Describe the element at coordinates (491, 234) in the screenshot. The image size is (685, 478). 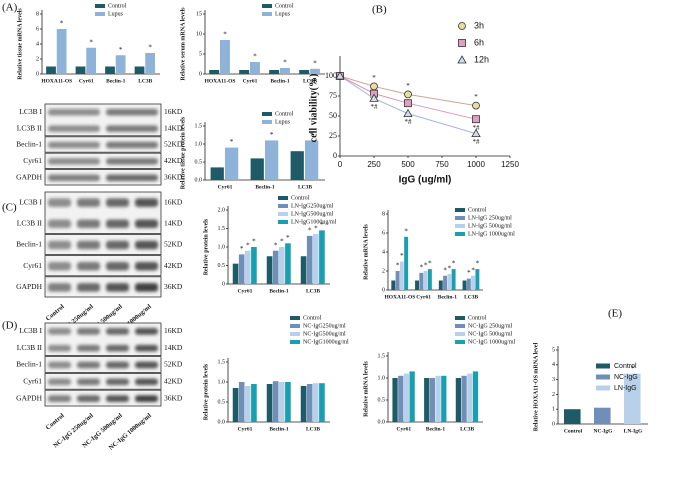
I see `legend-label: LN-IgG 1000ug/ml` at that location.